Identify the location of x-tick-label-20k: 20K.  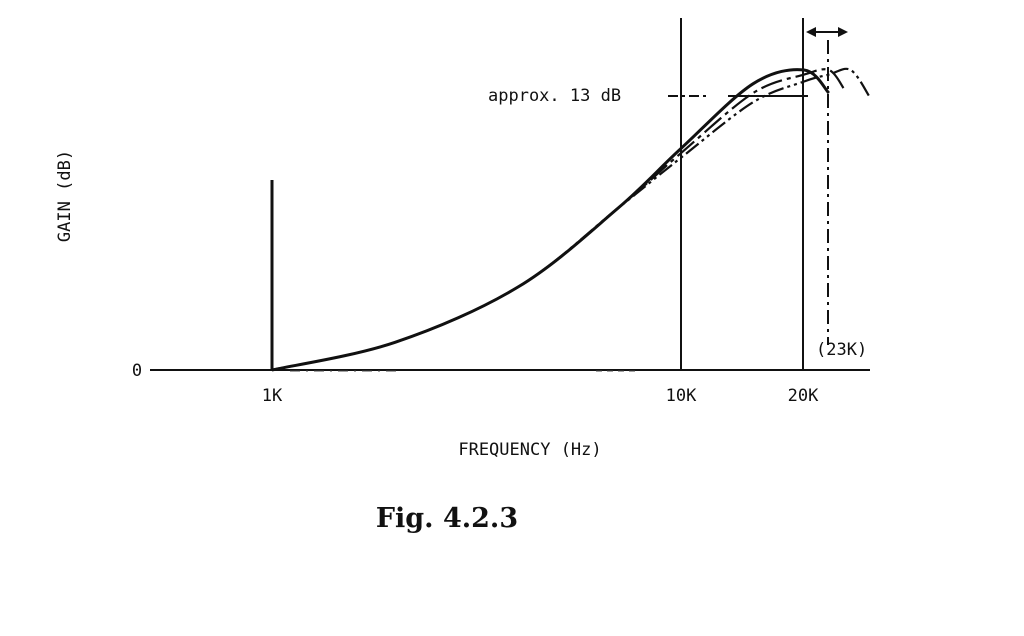
(803, 396).